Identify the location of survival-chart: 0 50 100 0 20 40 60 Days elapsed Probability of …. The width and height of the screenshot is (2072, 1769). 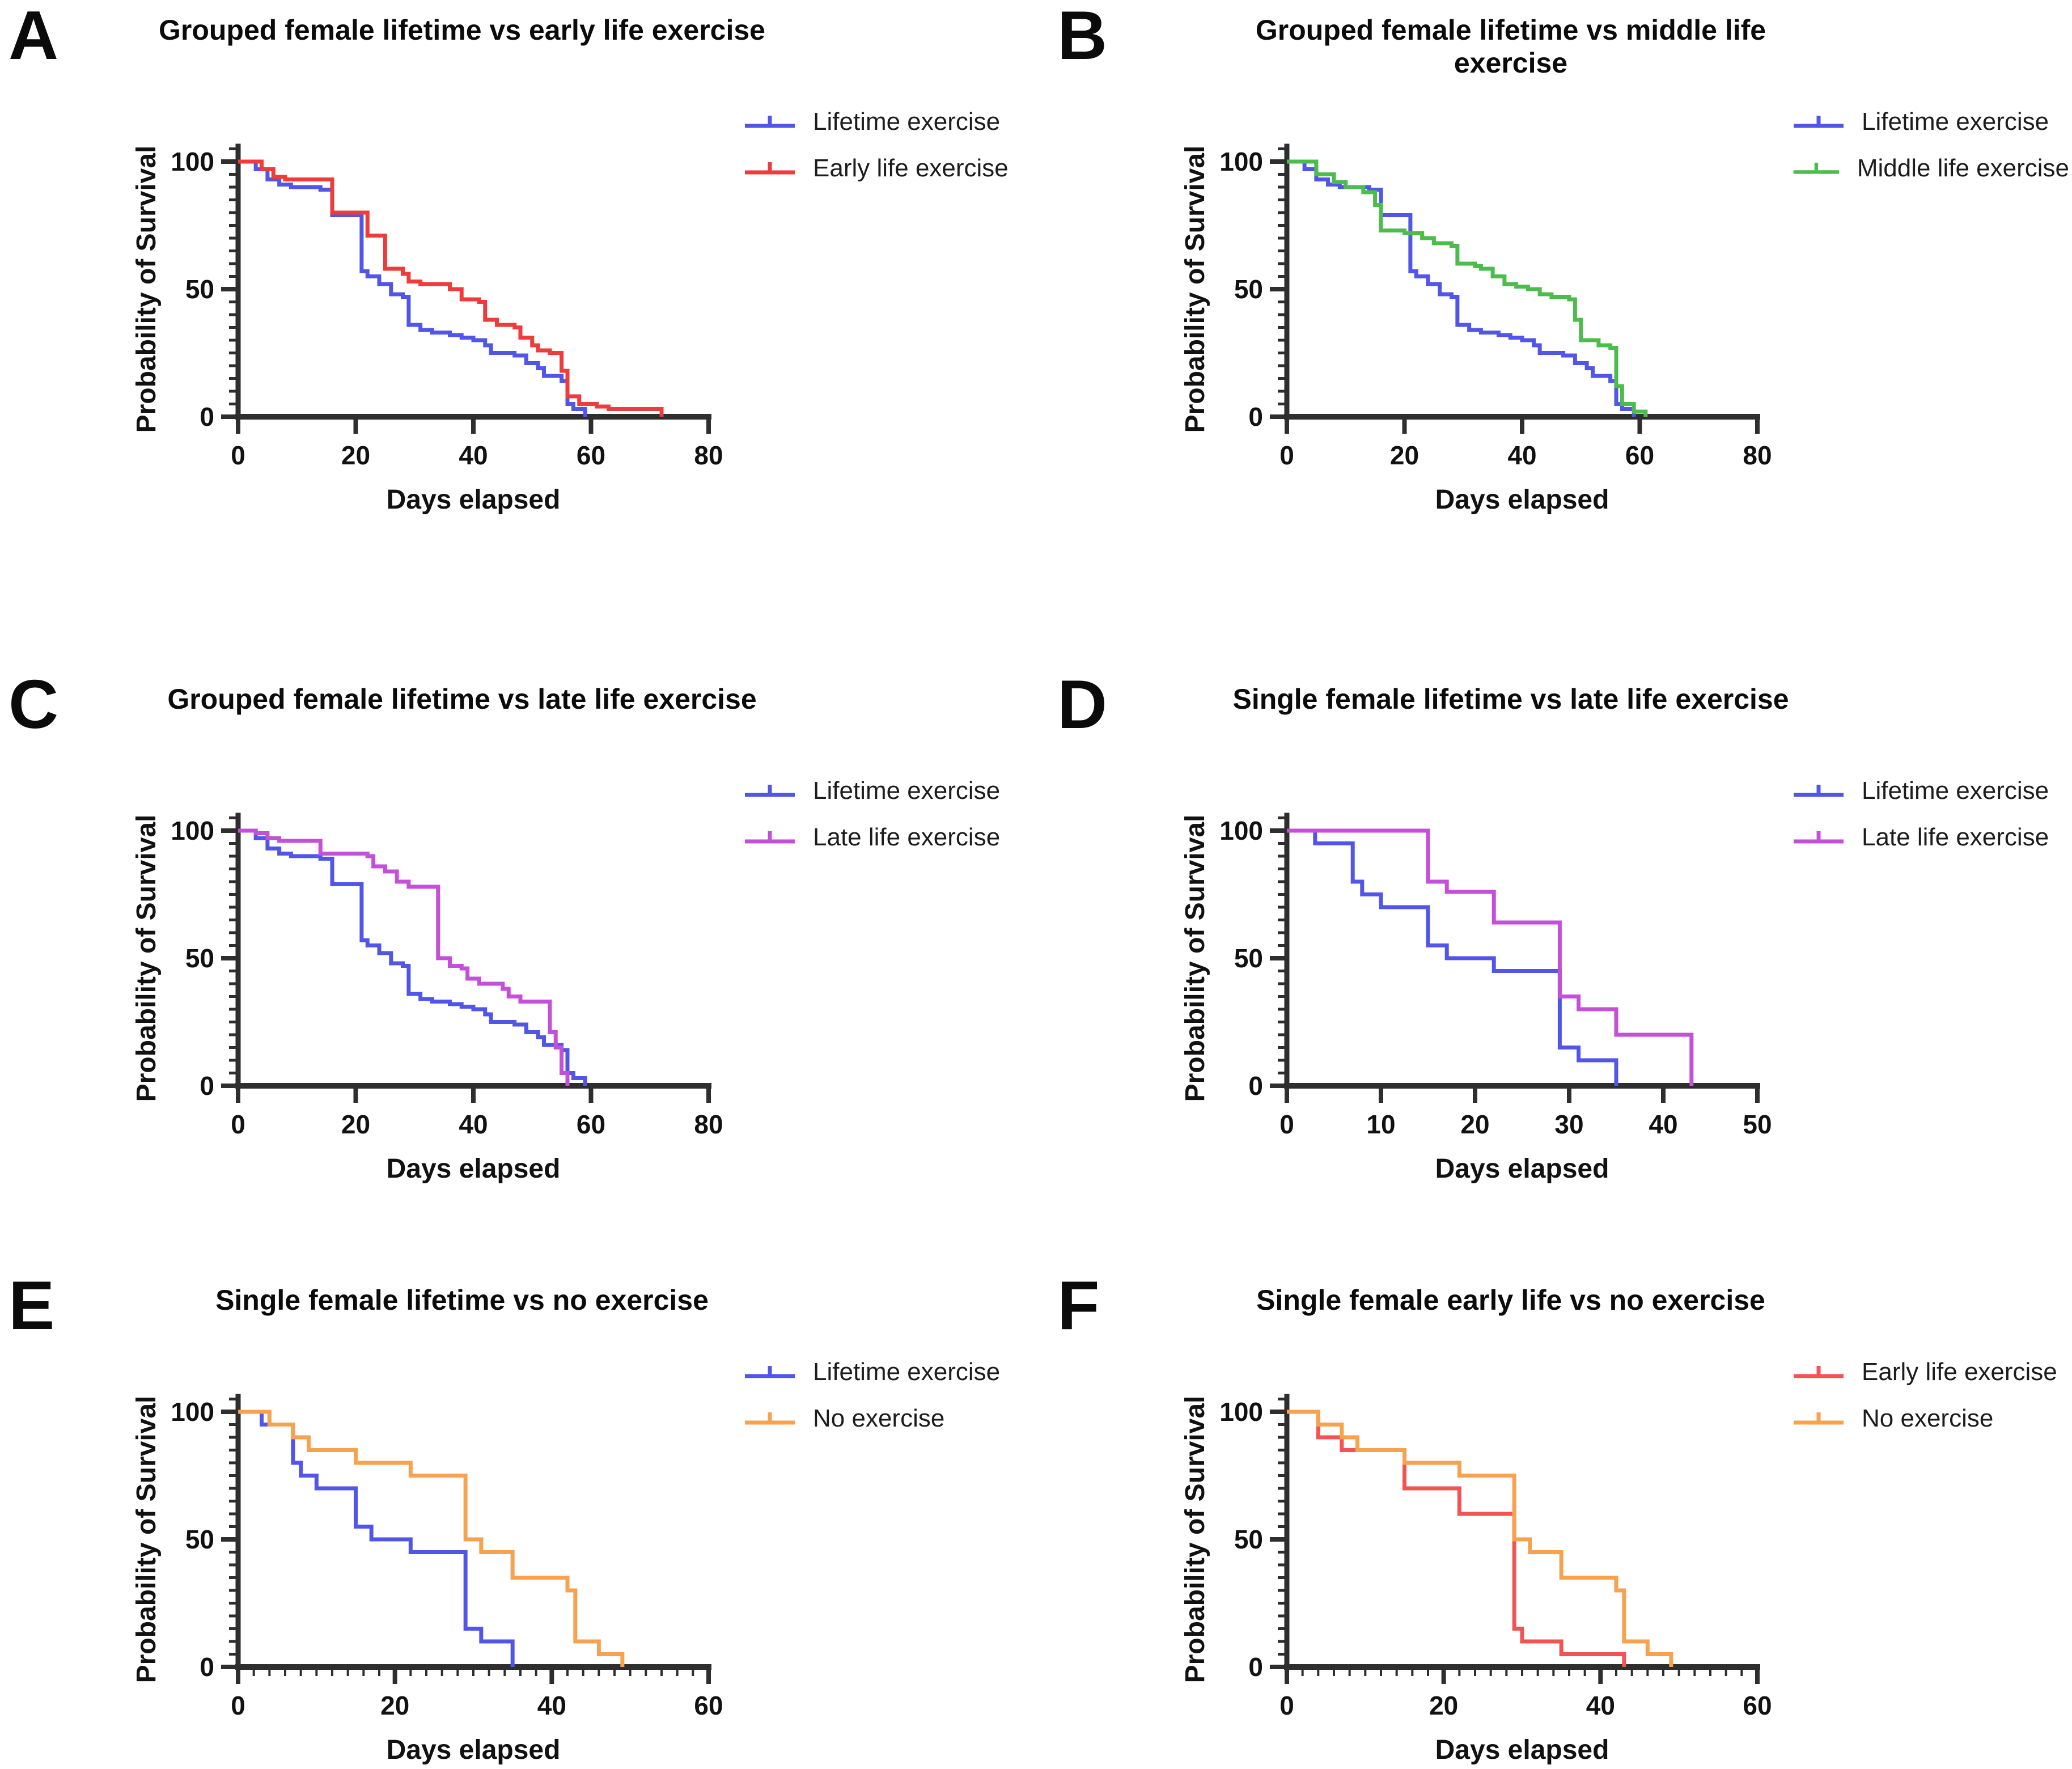
(425, 1550).